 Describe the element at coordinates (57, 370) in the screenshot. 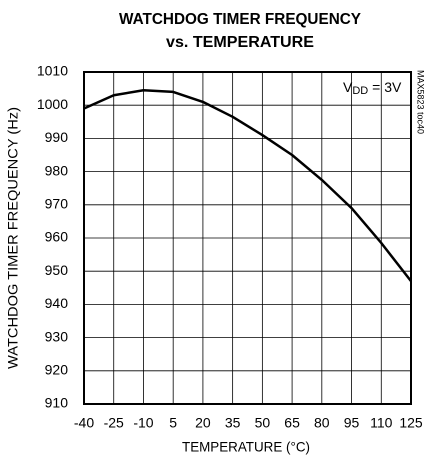

I see `y-tick-label: 920` at that location.